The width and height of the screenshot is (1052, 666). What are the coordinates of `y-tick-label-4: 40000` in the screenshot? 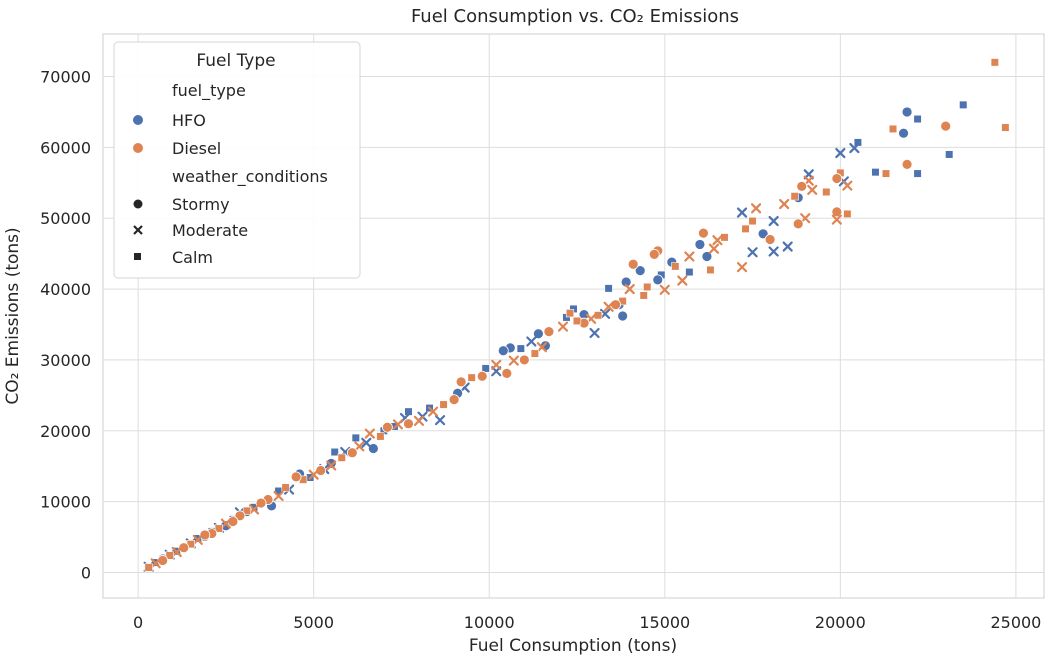 It's located at (65, 289).